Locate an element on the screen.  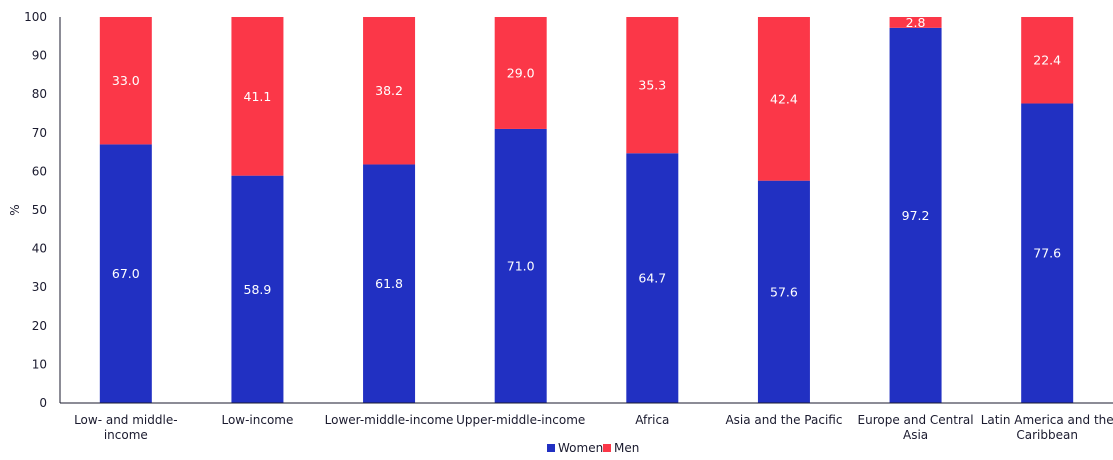
legend-swatch-men is located at coordinates (607, 448).